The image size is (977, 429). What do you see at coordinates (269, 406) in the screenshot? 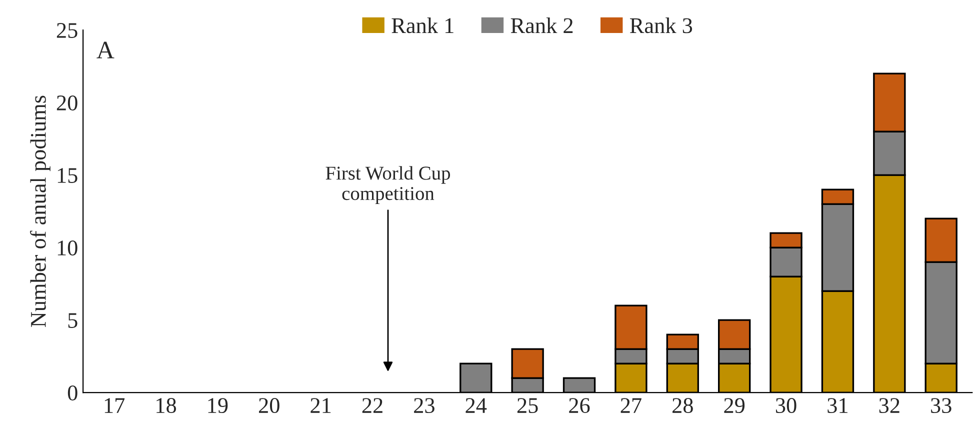
I see `x-tick-label: 20` at bounding box center [269, 406].